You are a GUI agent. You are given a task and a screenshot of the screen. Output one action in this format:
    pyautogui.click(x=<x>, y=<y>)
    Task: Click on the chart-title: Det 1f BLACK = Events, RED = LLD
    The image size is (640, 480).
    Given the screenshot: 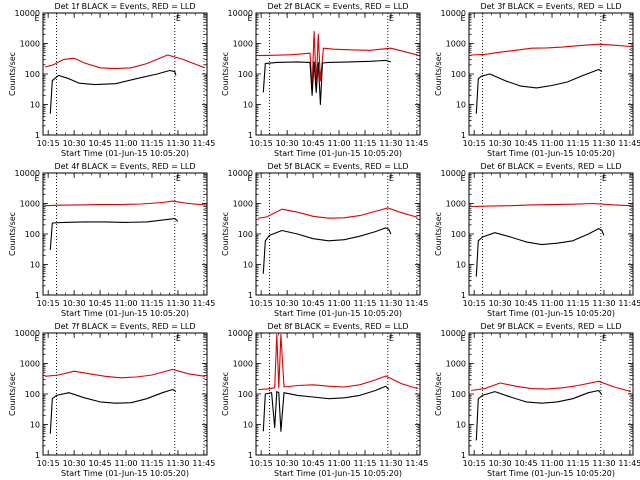 What is the action you would take?
    pyautogui.click(x=124, y=6)
    